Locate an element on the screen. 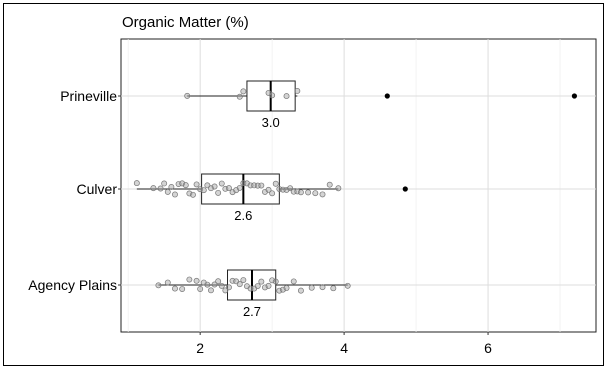  x-tick-label: 4 is located at coordinates (344, 348).